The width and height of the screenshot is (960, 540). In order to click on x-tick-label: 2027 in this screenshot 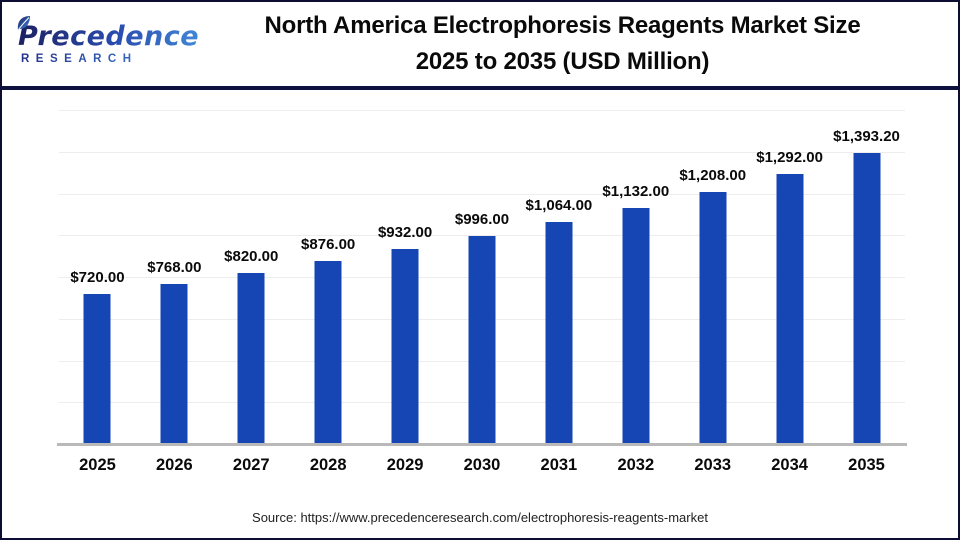, I will do `click(251, 465)`.